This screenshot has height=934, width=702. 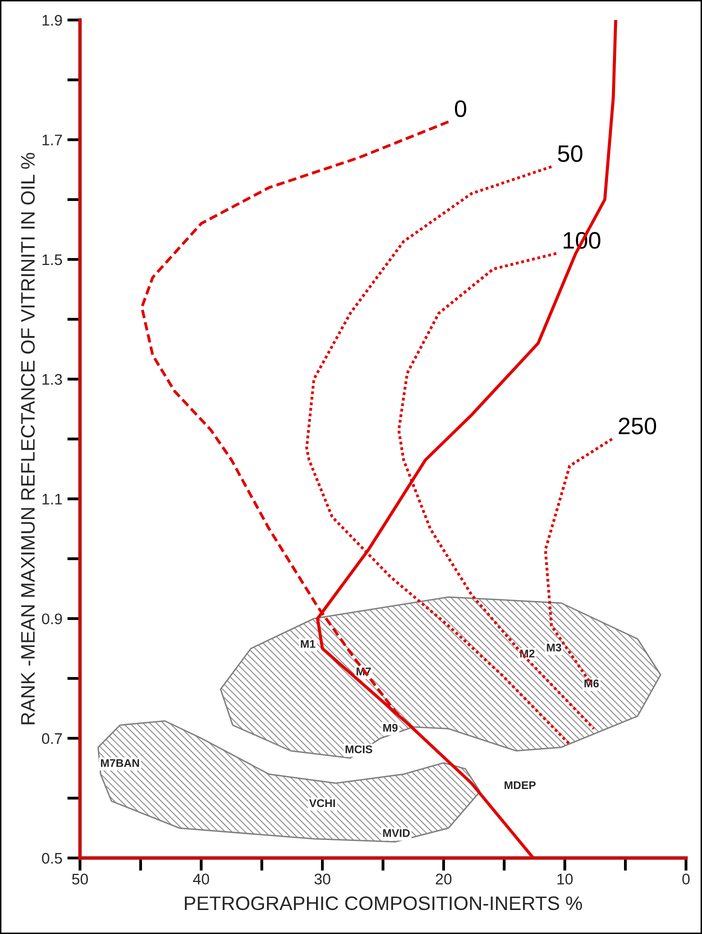 I want to click on y-tick-label: 1.9, so click(x=52, y=20).